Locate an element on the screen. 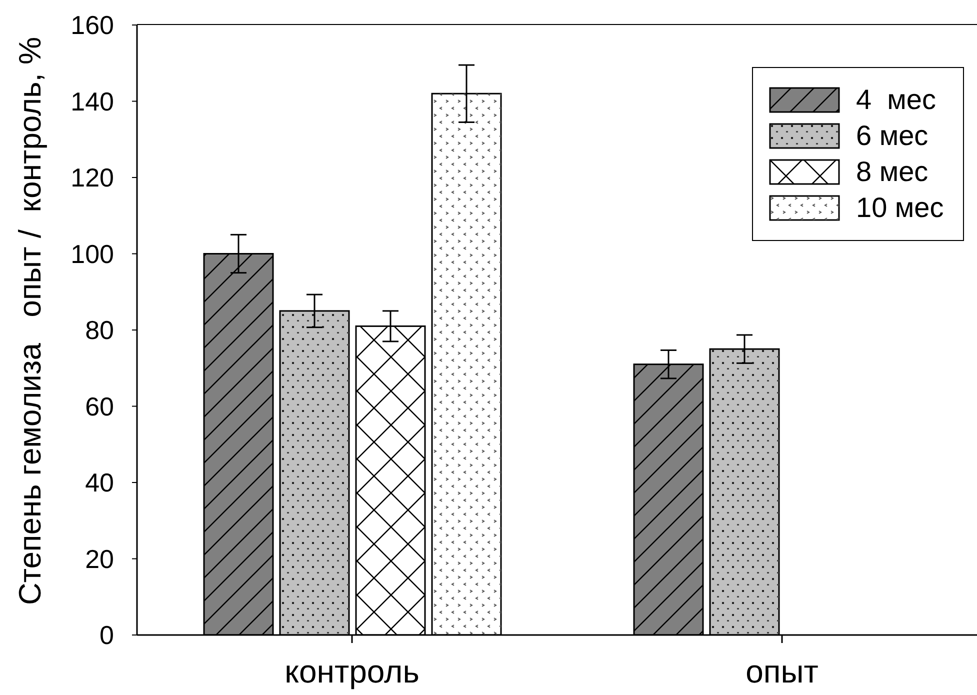 This screenshot has height=695, width=977. y-tick-label: 120 is located at coordinates (92, 177).